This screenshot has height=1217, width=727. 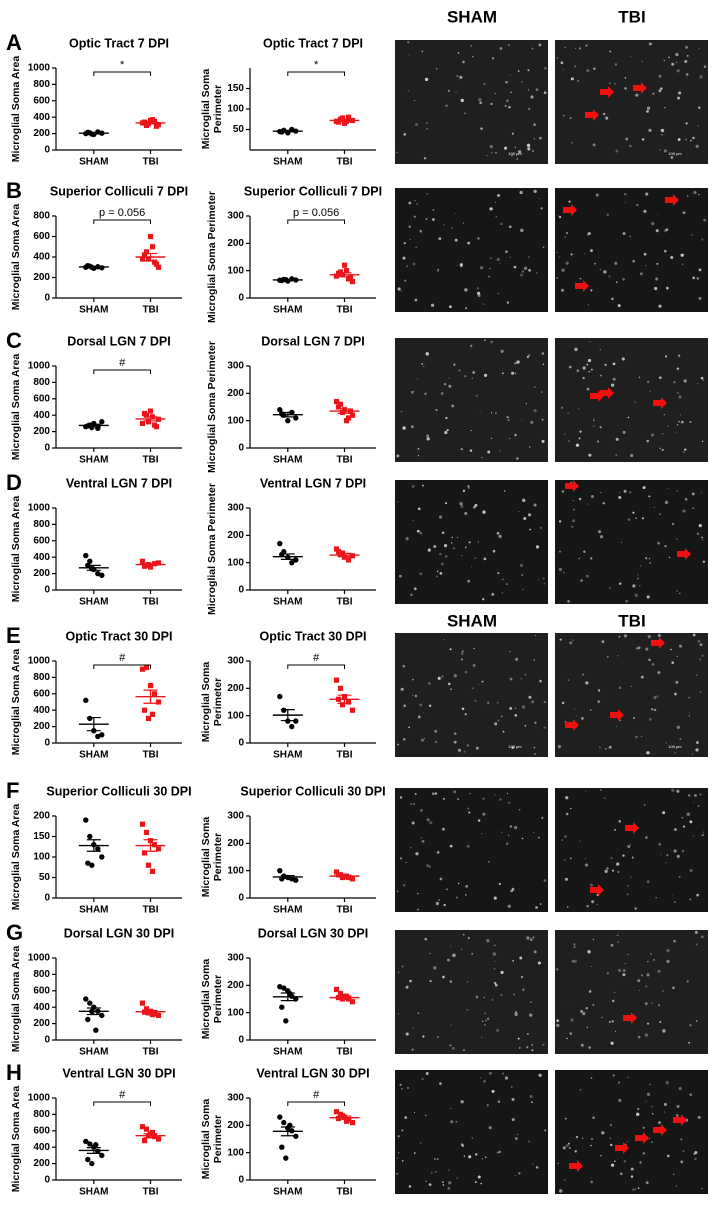 What do you see at coordinates (39, 1098) in the screenshot?
I see `y-tick-label: 1000` at bounding box center [39, 1098].